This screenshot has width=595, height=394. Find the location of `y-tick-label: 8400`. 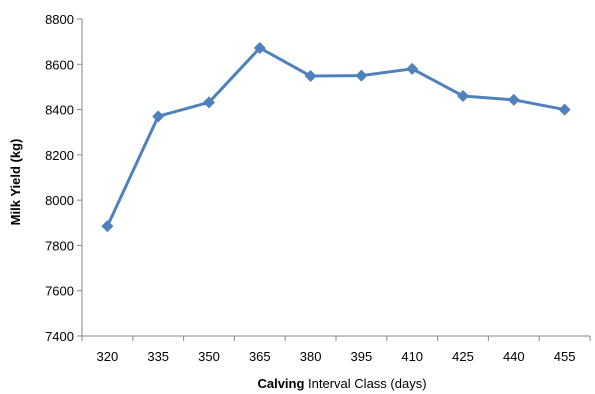

y-tick-label: 8400 is located at coordinates (59, 110).